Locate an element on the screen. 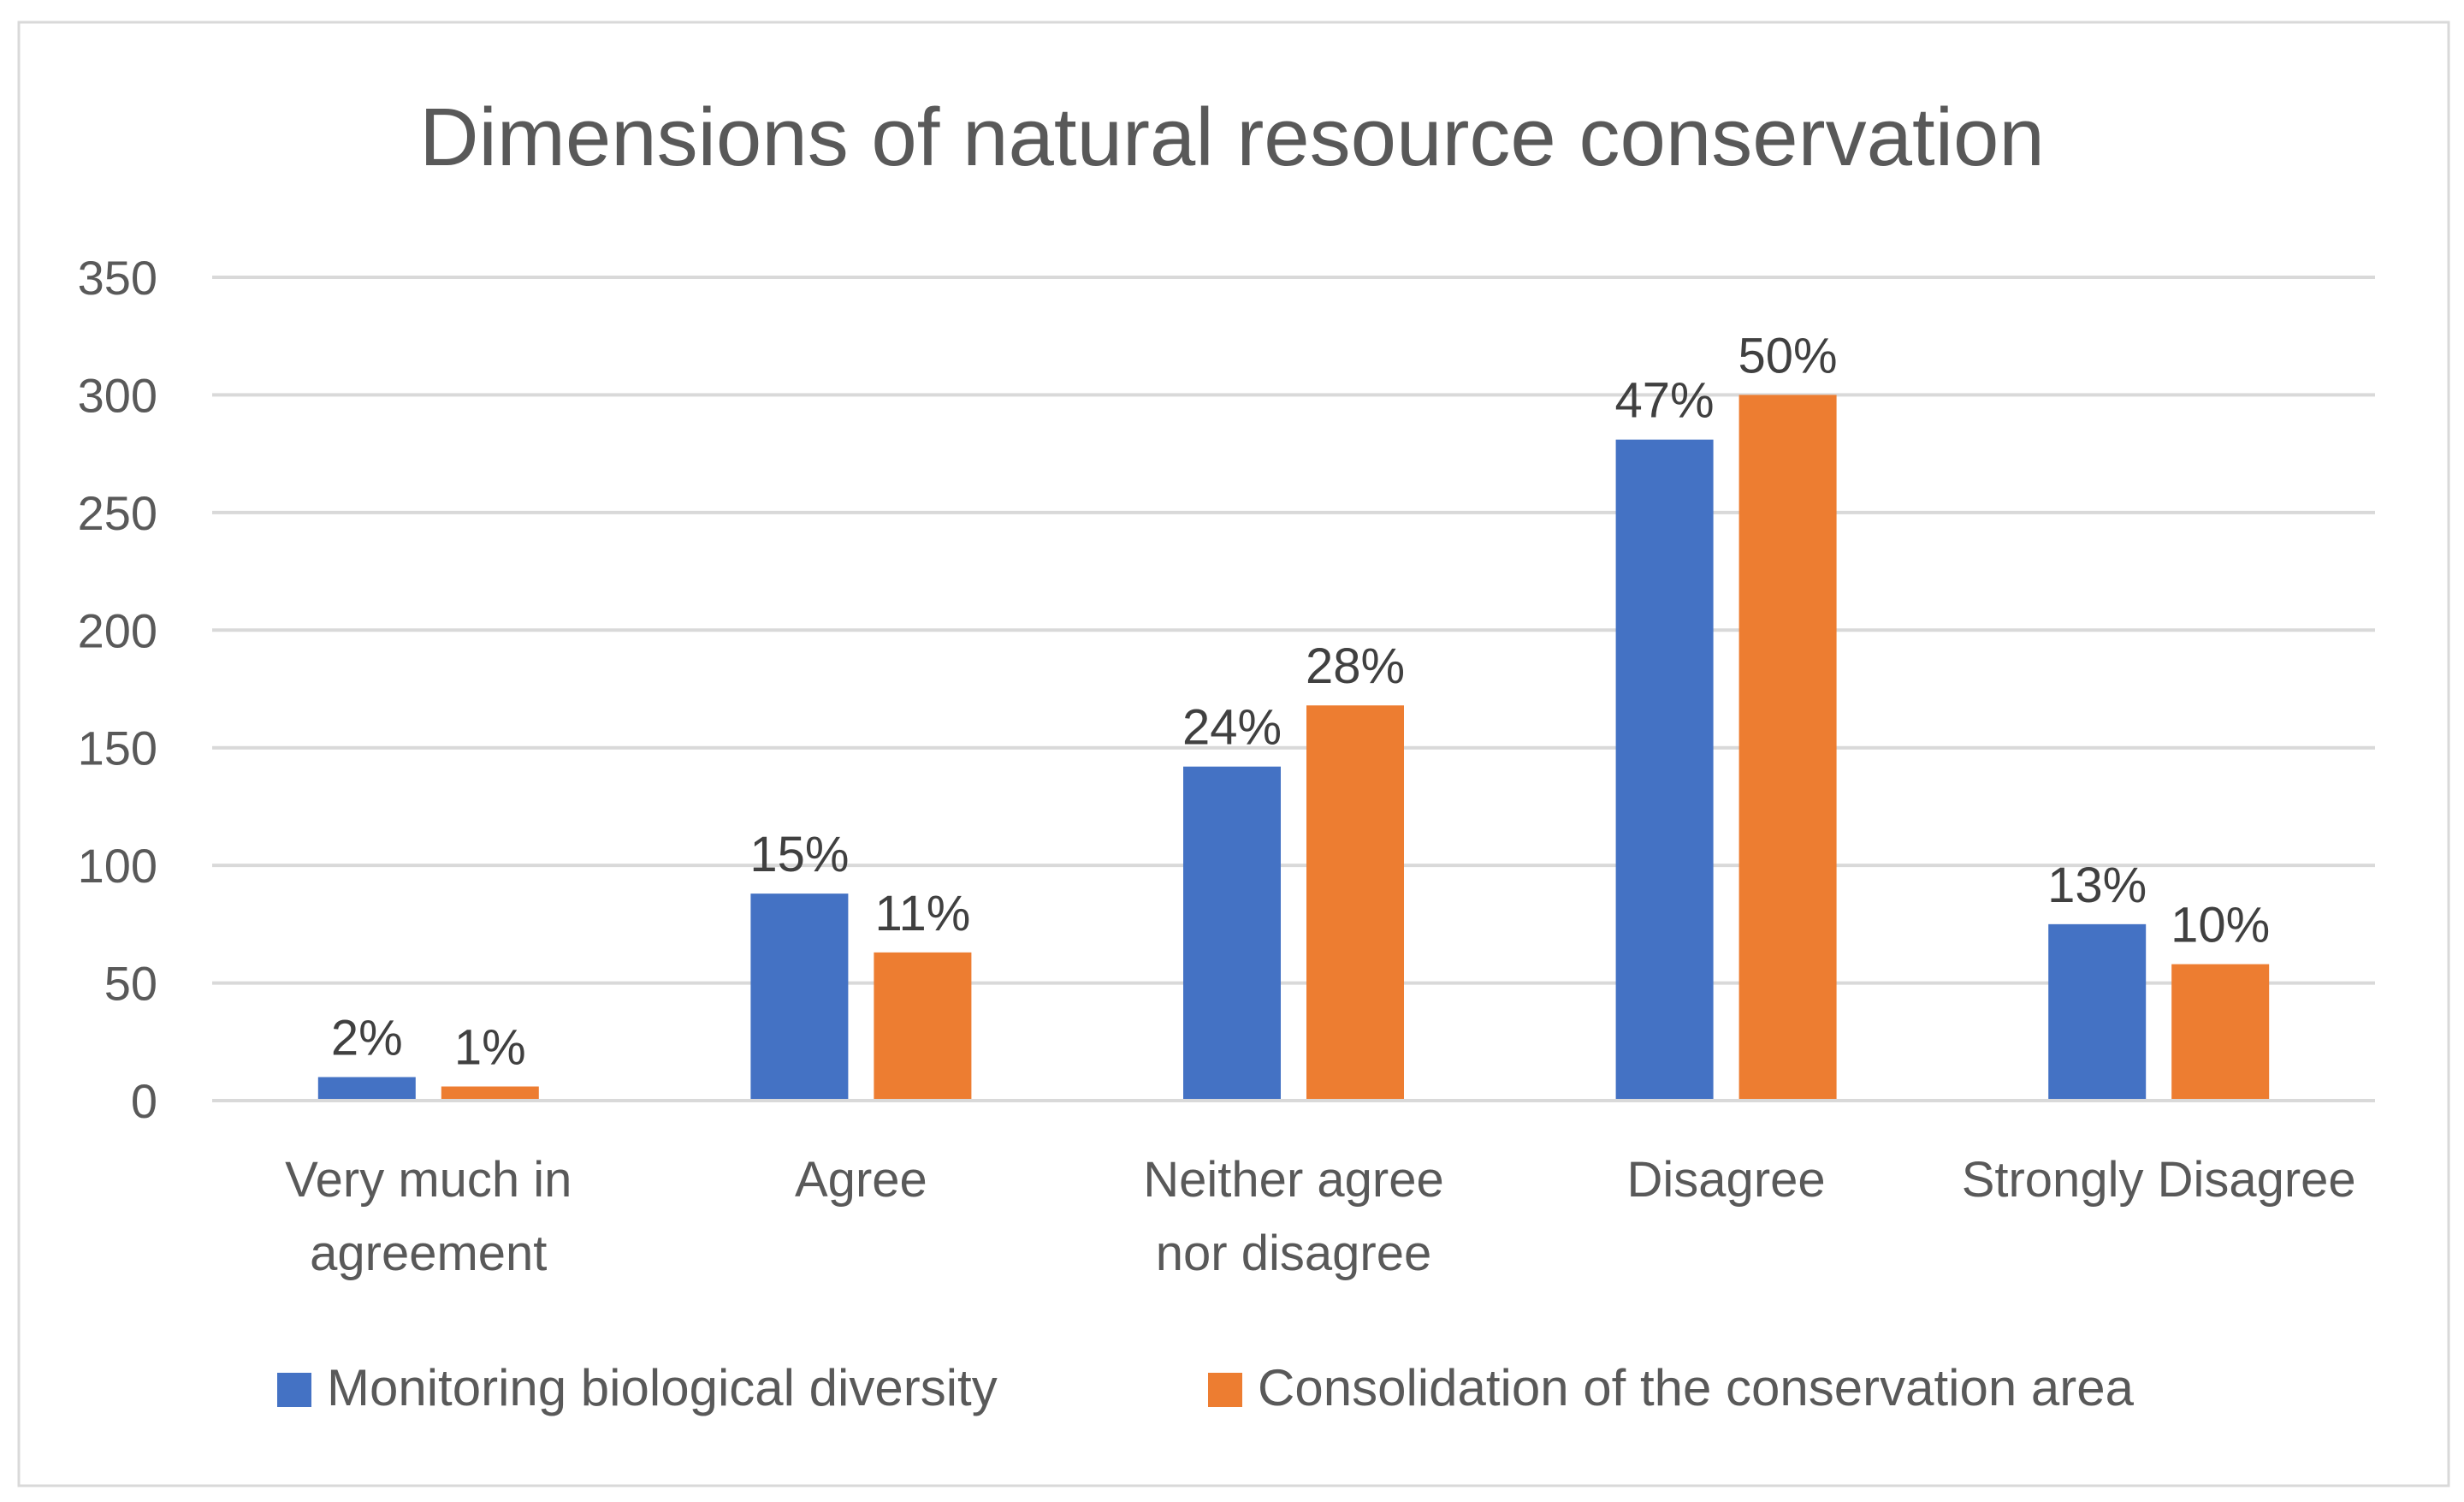 This screenshot has width=2464, height=1502. y-tick-label: 150 is located at coordinates (117, 748).